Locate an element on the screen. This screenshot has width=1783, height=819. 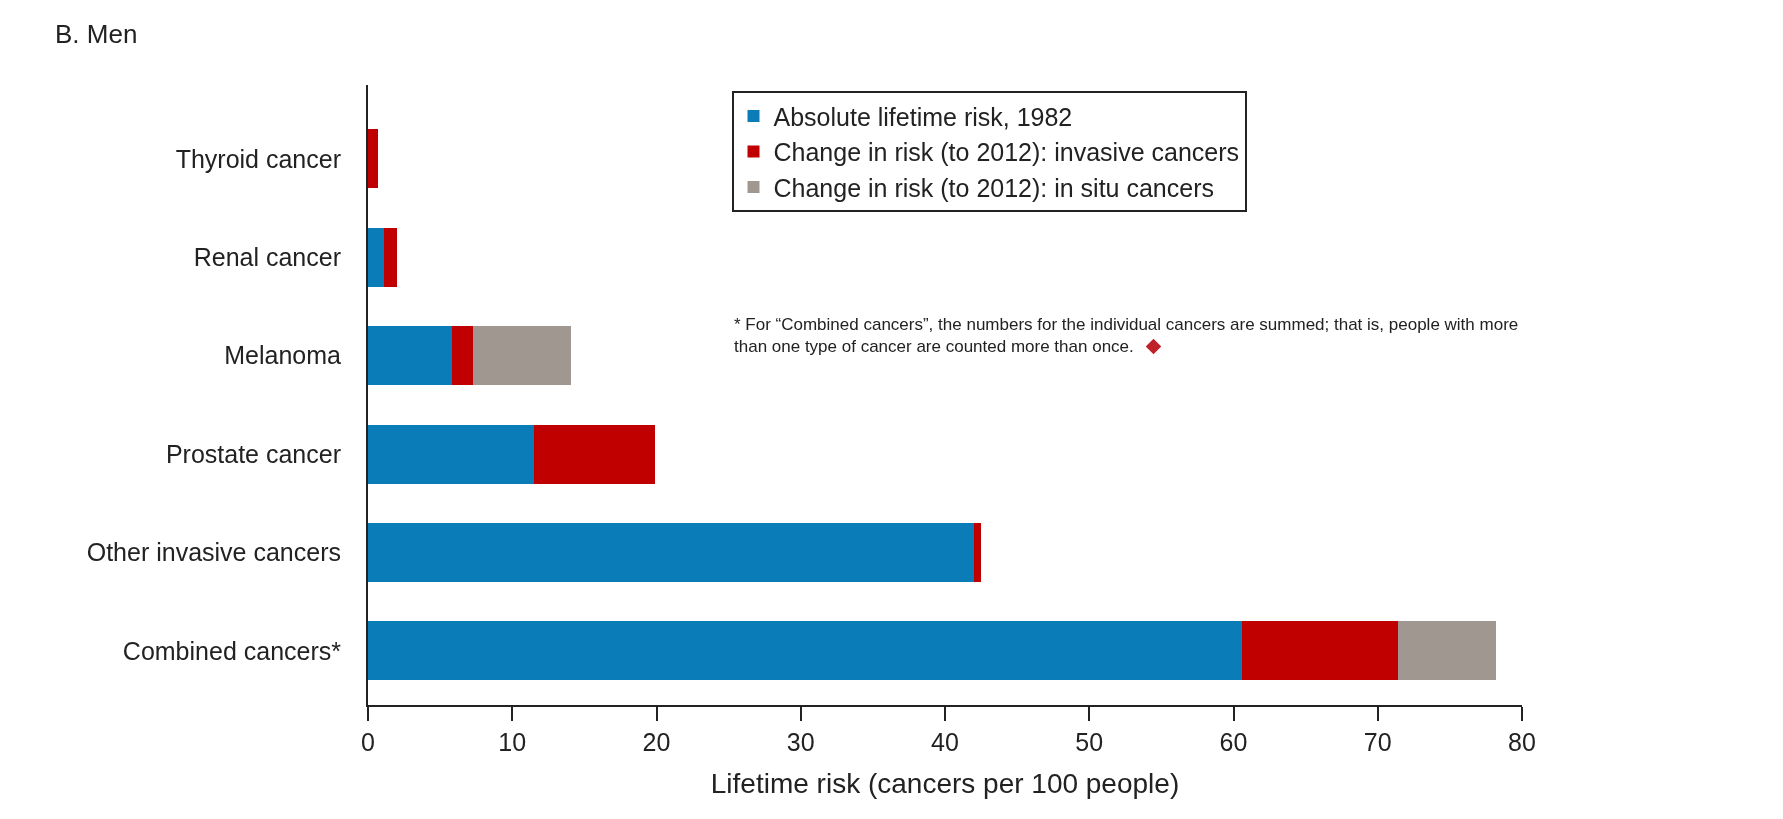
x-axis-title: Lifetime risk (cancers per 100 people) is located at coordinates (945, 783).